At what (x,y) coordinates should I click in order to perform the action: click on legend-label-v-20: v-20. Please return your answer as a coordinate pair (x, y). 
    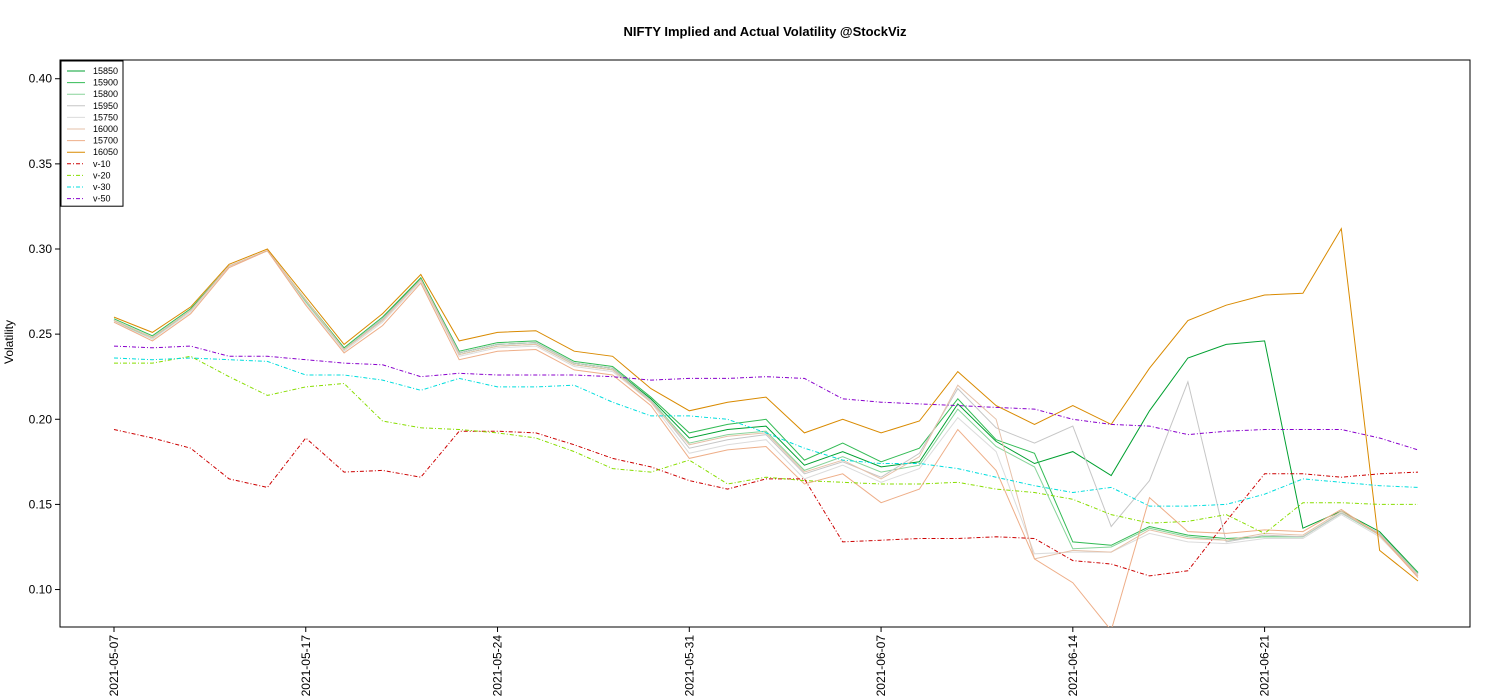
    Looking at the image, I should click on (102, 175).